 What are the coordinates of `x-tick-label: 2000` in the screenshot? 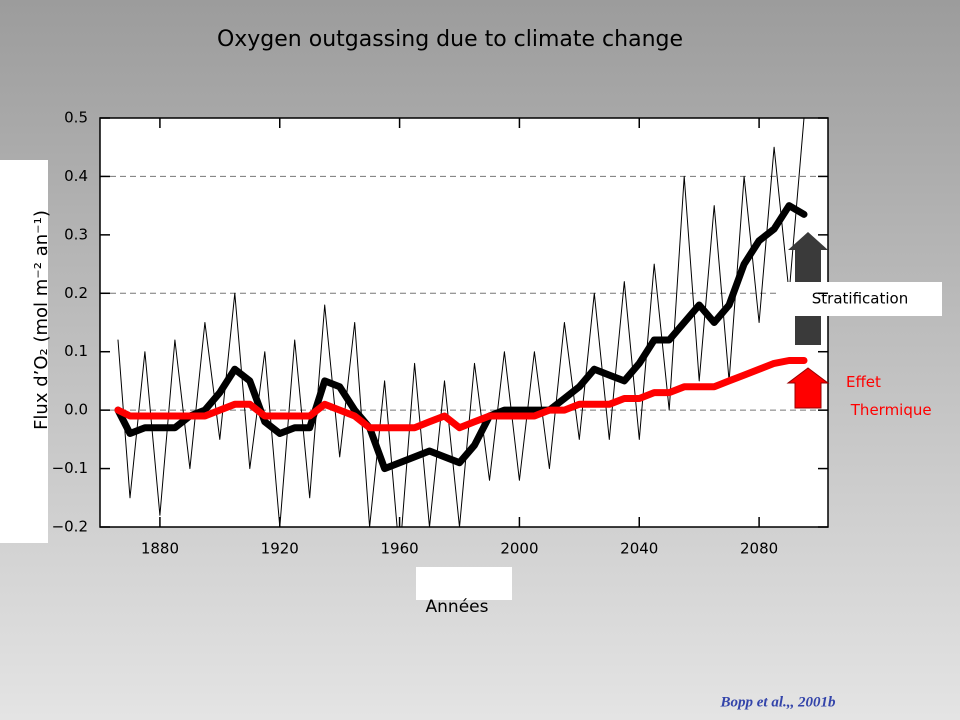 It's located at (519, 549).